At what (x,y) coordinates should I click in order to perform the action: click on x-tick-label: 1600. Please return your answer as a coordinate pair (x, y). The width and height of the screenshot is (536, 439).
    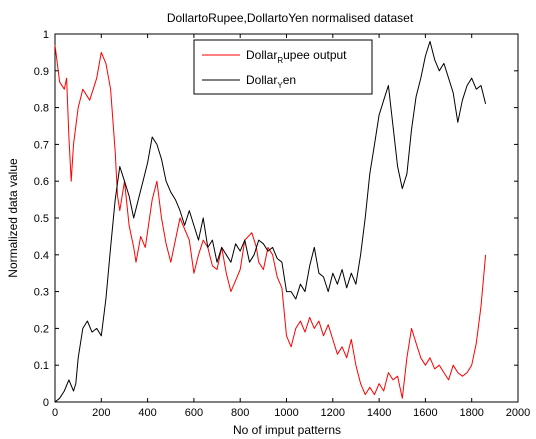
    Looking at the image, I should click on (425, 413).